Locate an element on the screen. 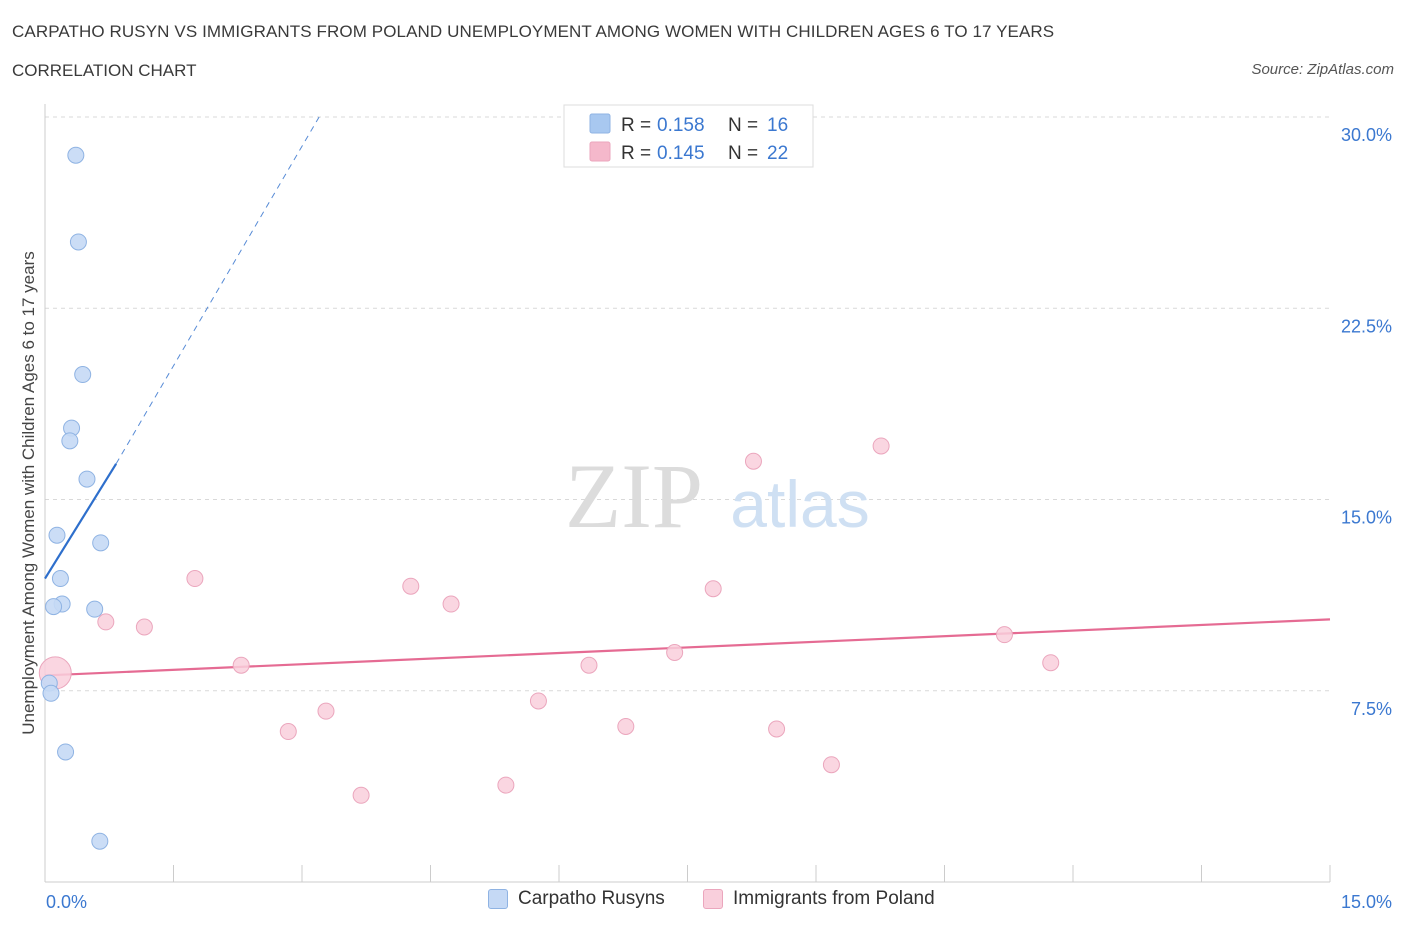 The image size is (1406, 930). series-legend: Carpatho Rusyns Immigrants from Poland is located at coordinates (703, 903).